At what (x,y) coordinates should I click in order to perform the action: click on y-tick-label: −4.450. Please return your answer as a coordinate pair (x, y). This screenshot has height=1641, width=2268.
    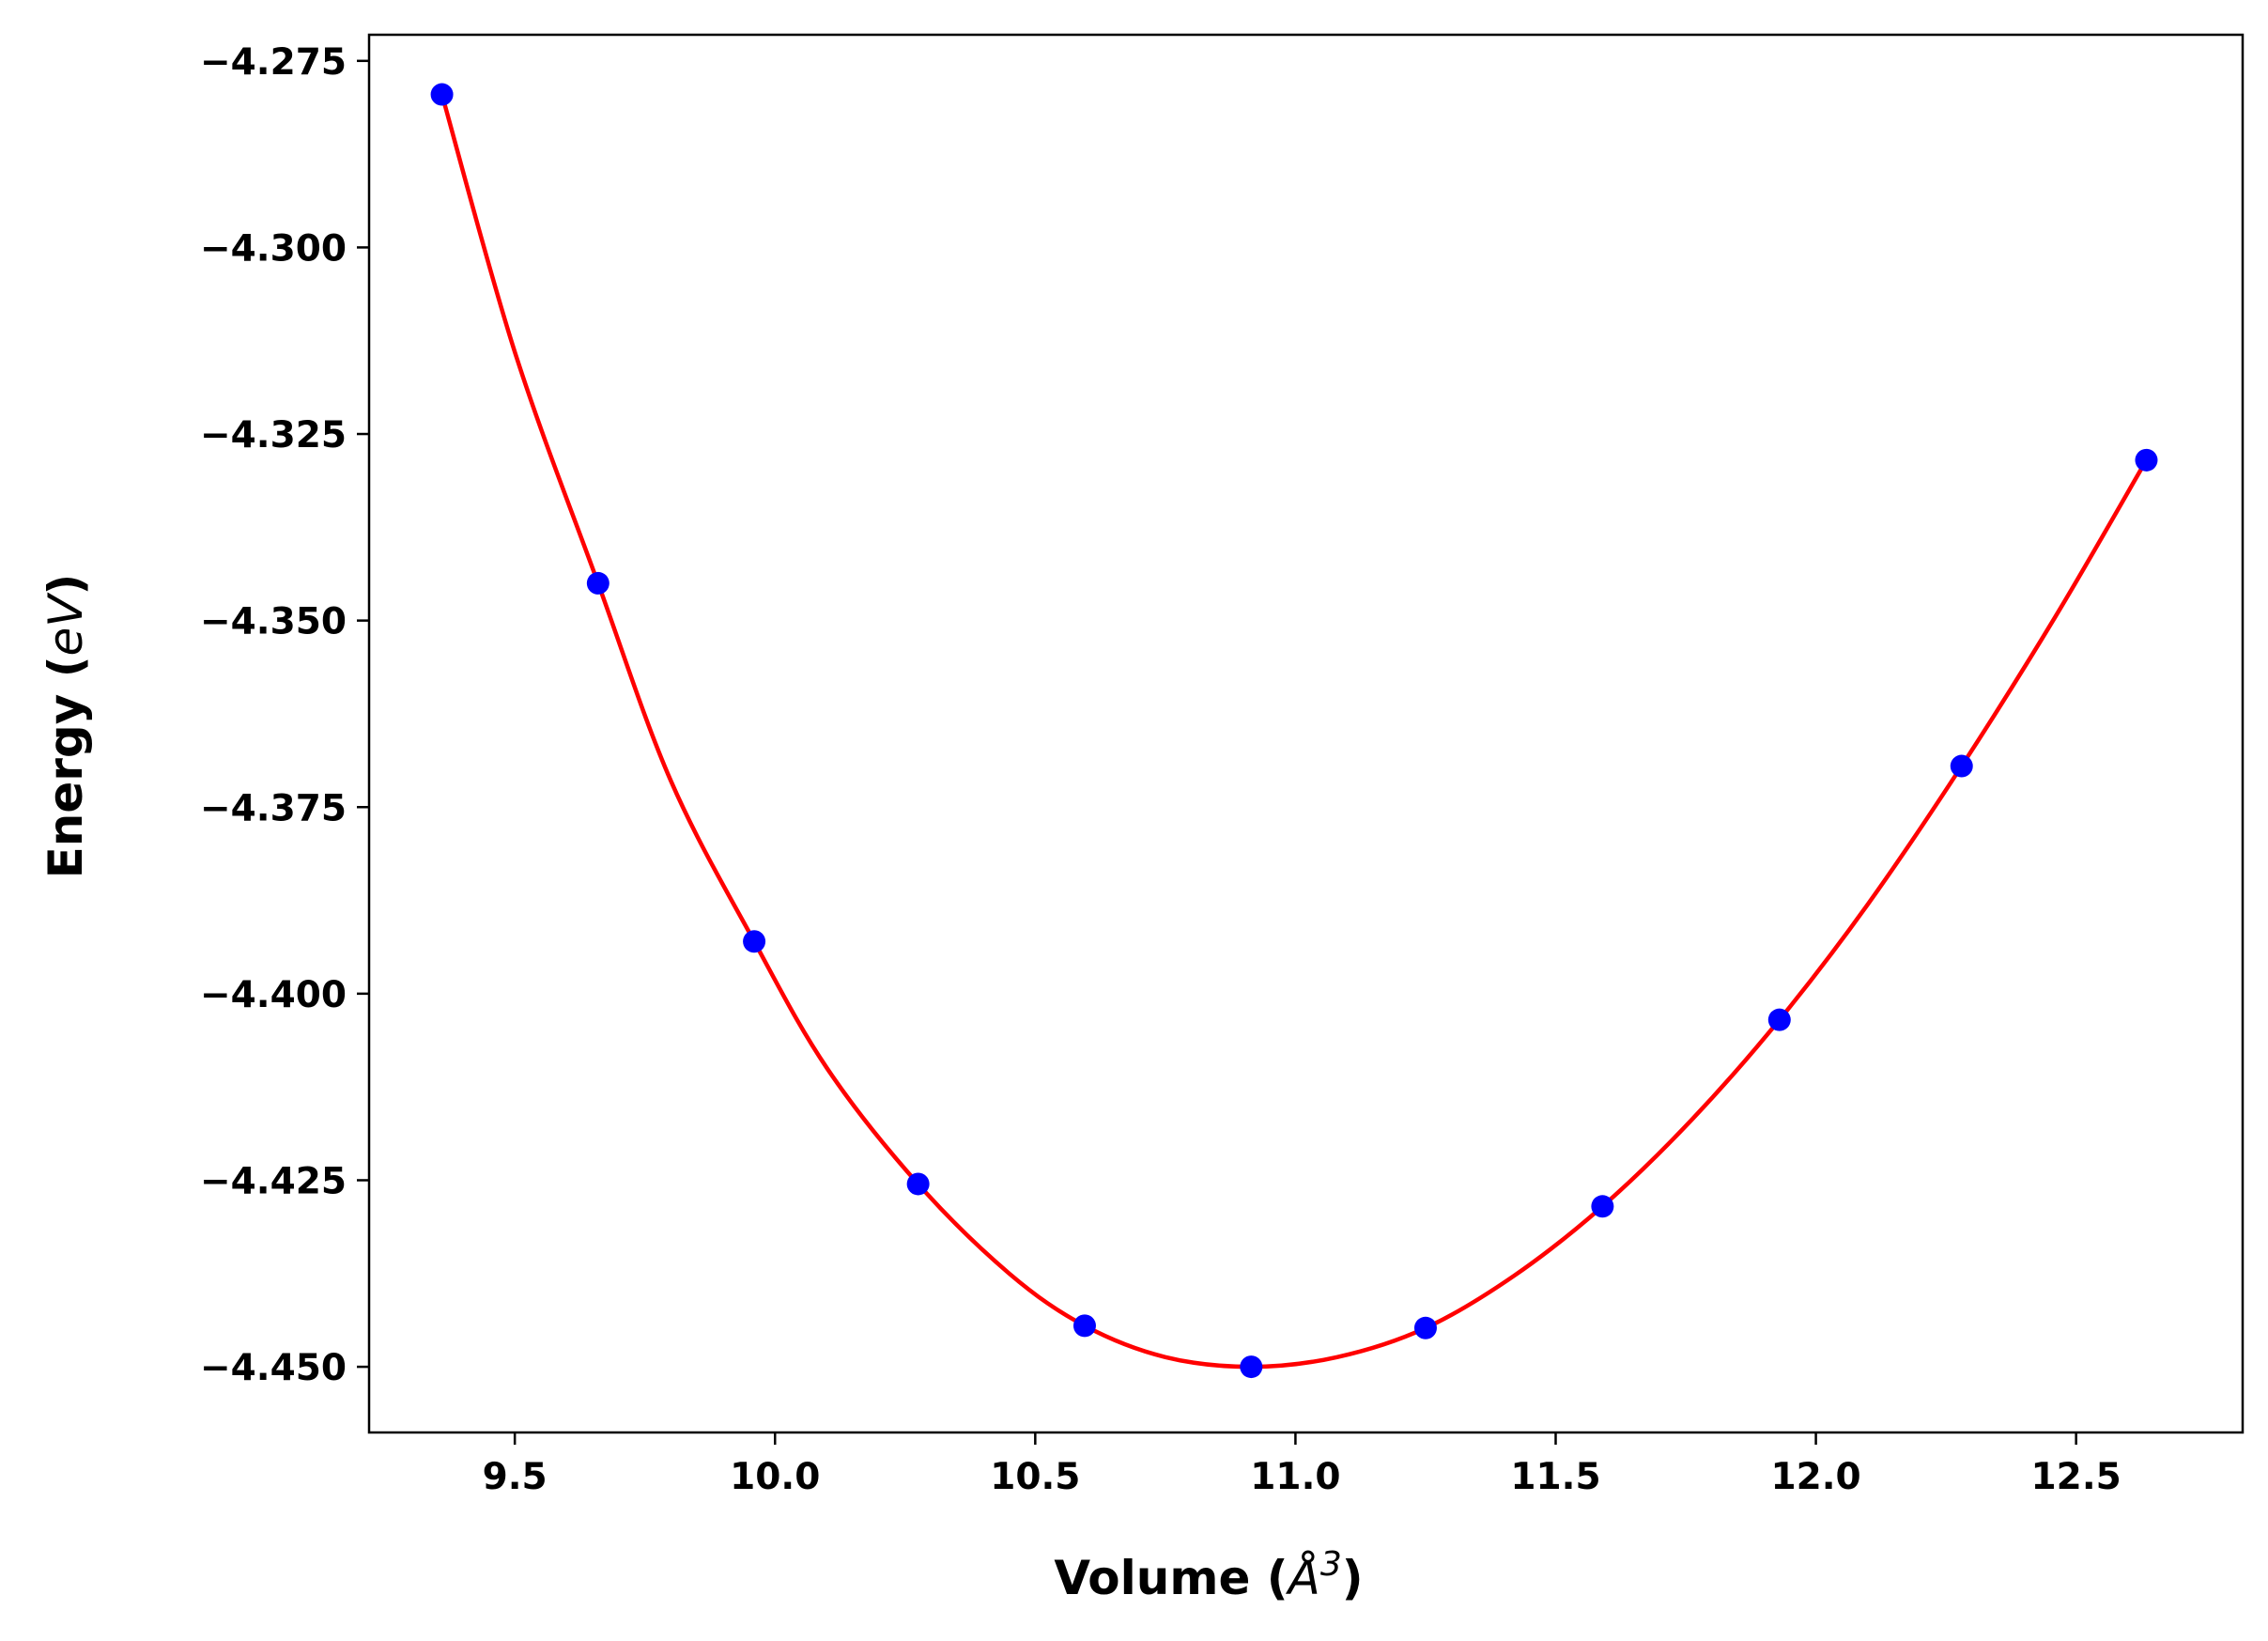
    Looking at the image, I should click on (273, 1368).